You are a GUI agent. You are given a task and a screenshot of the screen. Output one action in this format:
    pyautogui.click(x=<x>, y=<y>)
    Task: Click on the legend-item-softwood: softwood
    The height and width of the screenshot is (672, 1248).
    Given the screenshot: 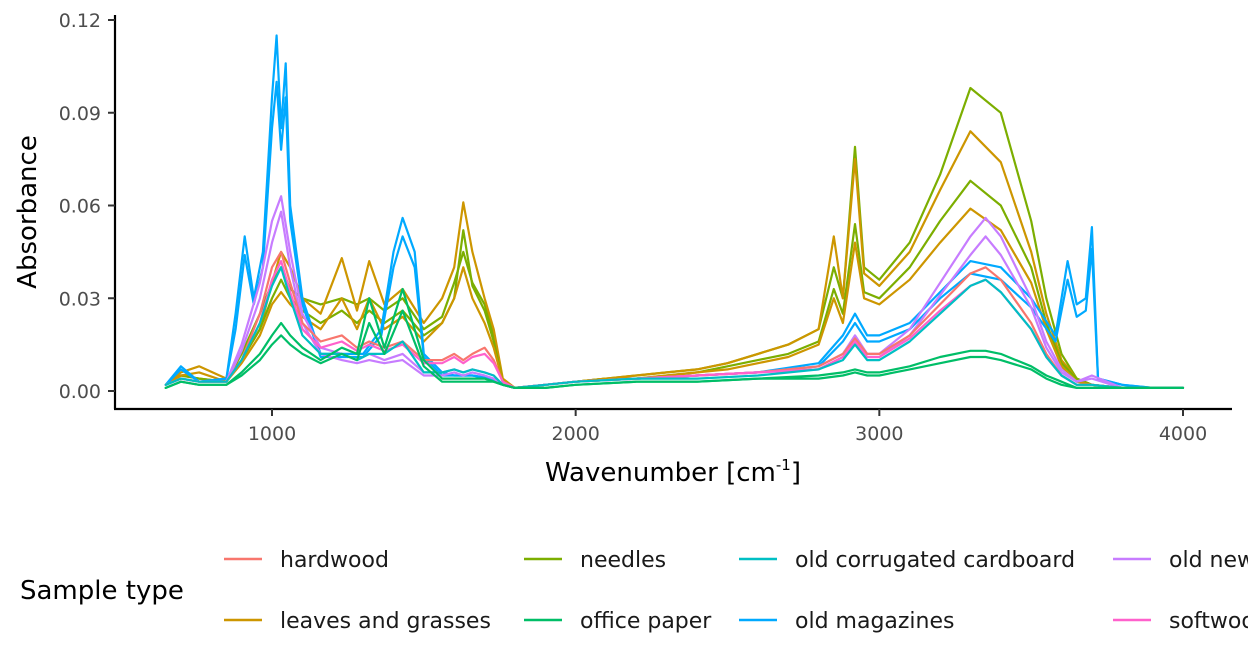 What is the action you would take?
    pyautogui.click(x=1180, y=621)
    